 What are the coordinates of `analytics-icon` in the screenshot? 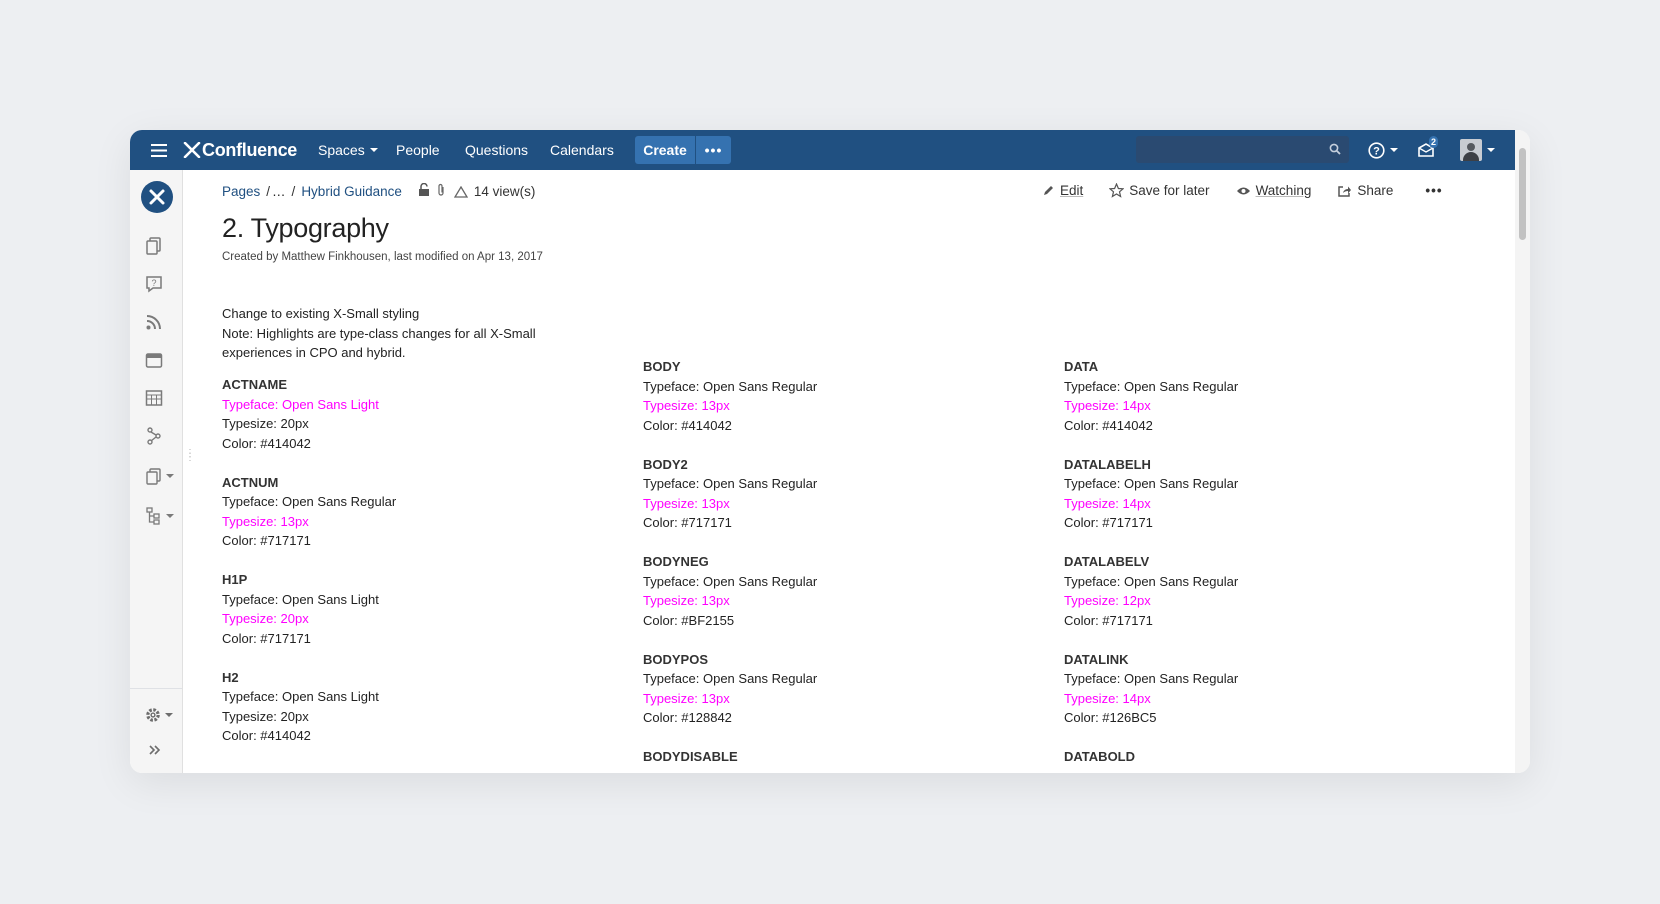 It's located at (460, 191).